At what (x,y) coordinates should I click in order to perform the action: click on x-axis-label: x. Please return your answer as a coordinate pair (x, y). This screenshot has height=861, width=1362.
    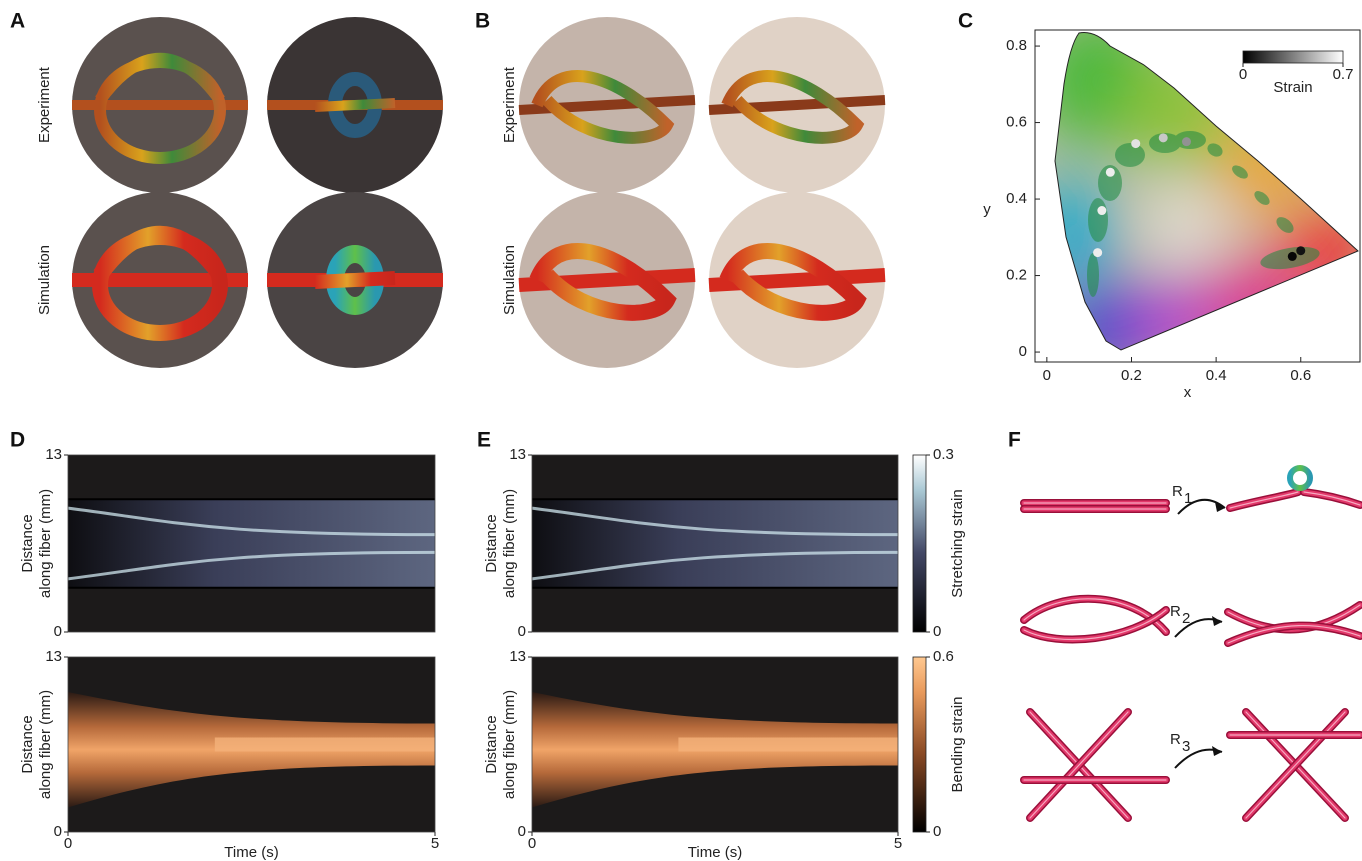
    Looking at the image, I should click on (1188, 392).